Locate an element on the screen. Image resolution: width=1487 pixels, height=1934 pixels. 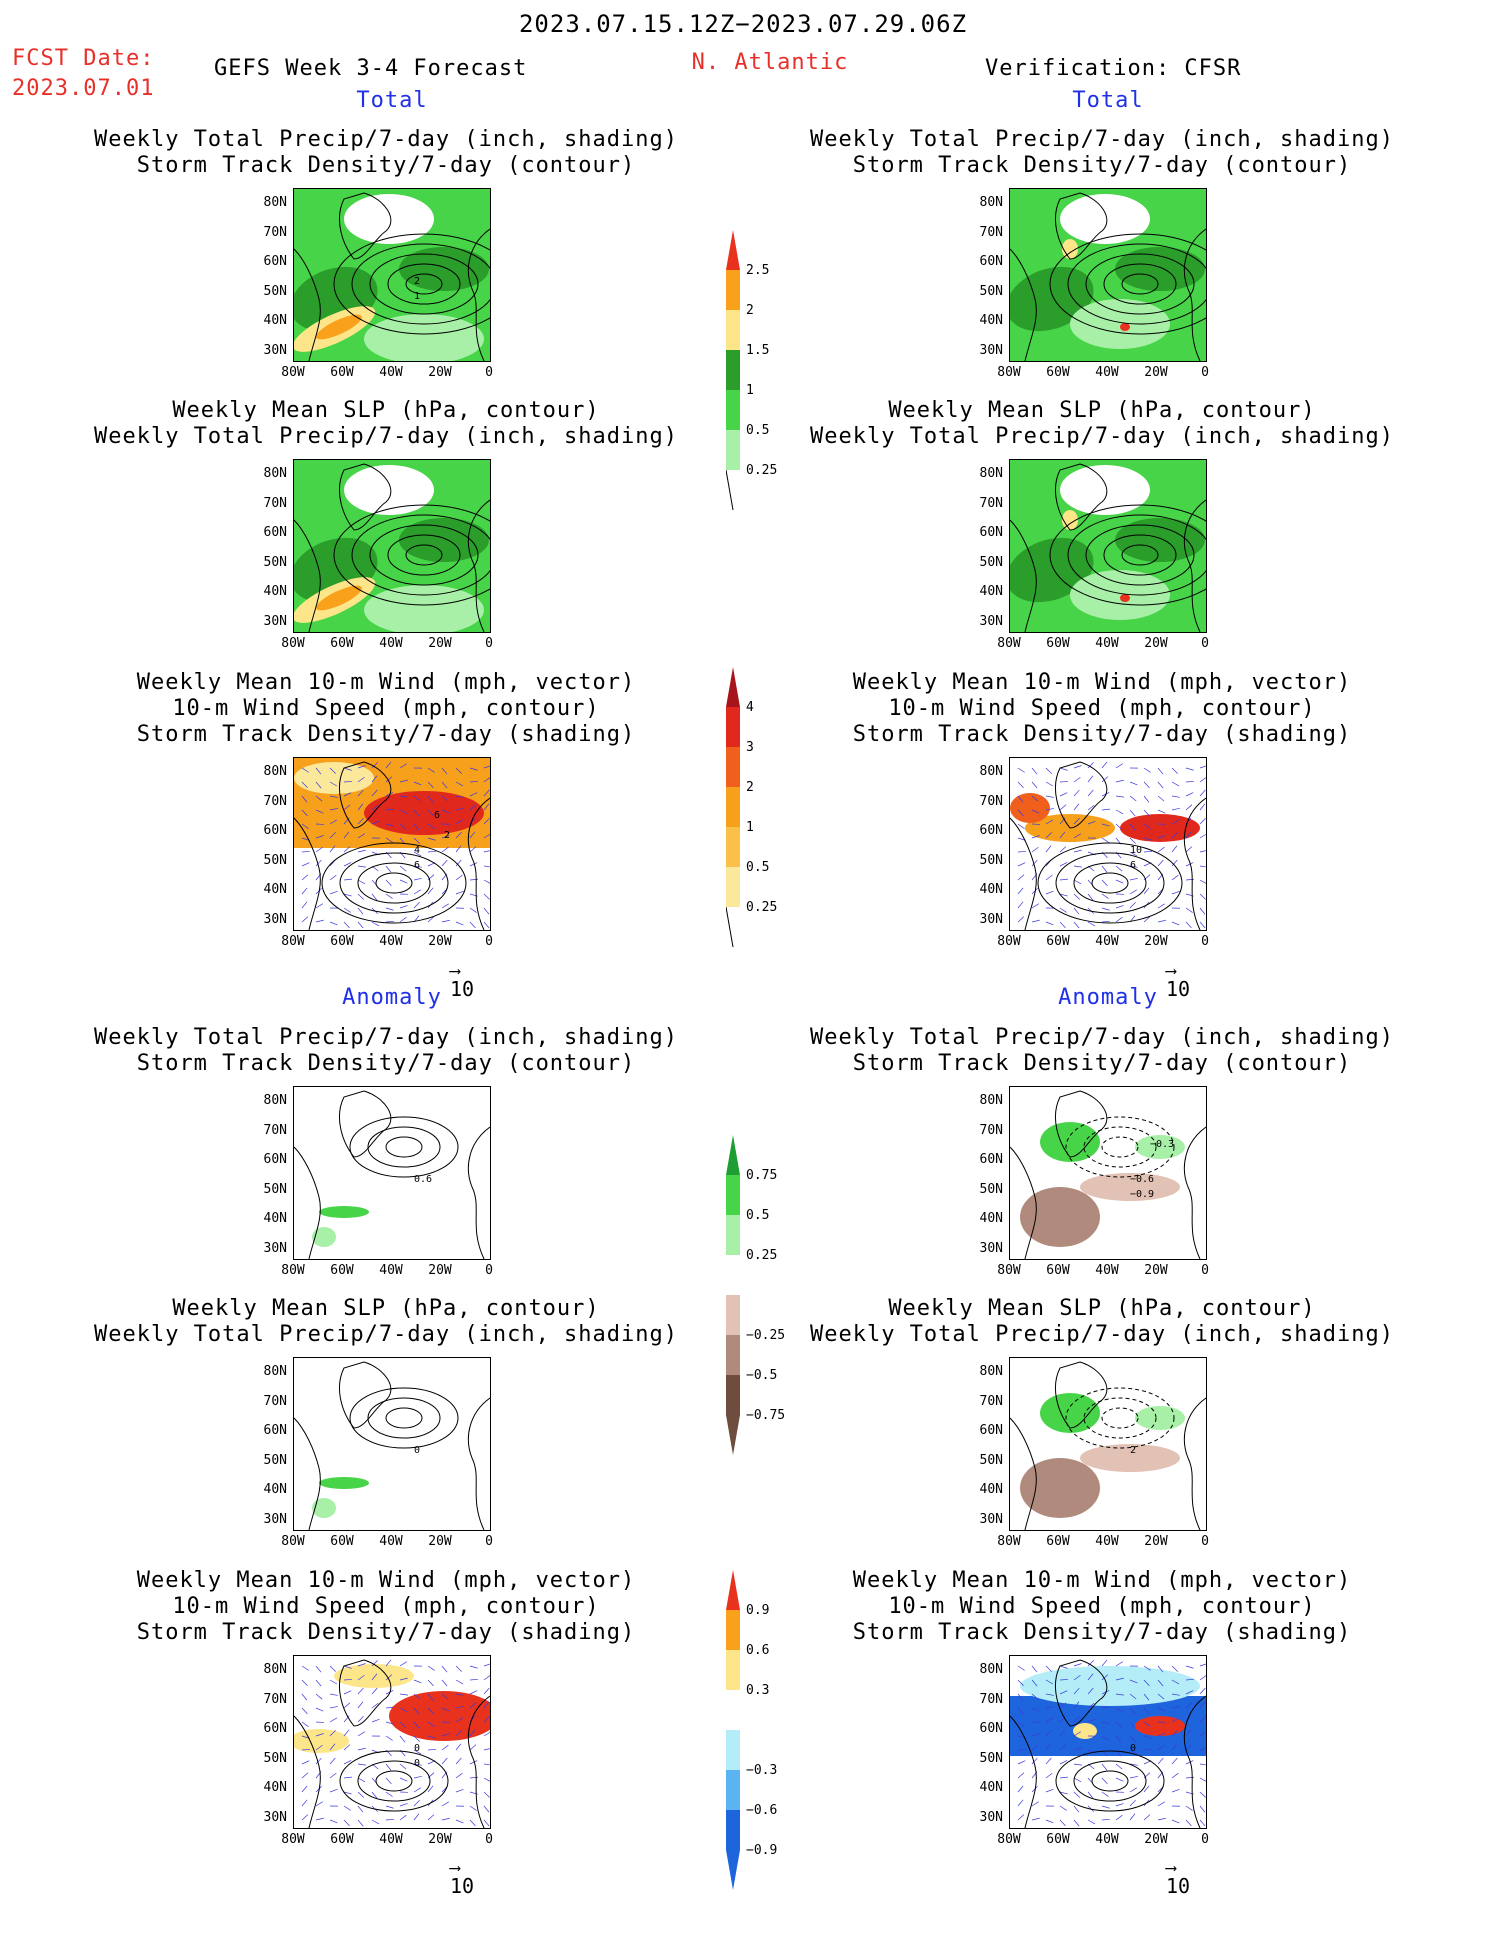
map-panel-fcst-anom-storm: 0.6 is located at coordinates (392, 1173).